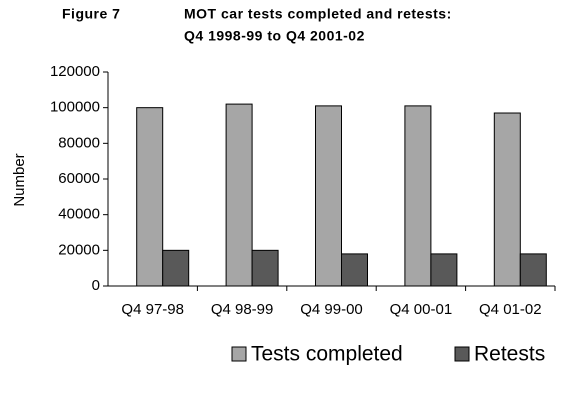  I want to click on x-tick-label: Q4 01-02, so click(510, 309).